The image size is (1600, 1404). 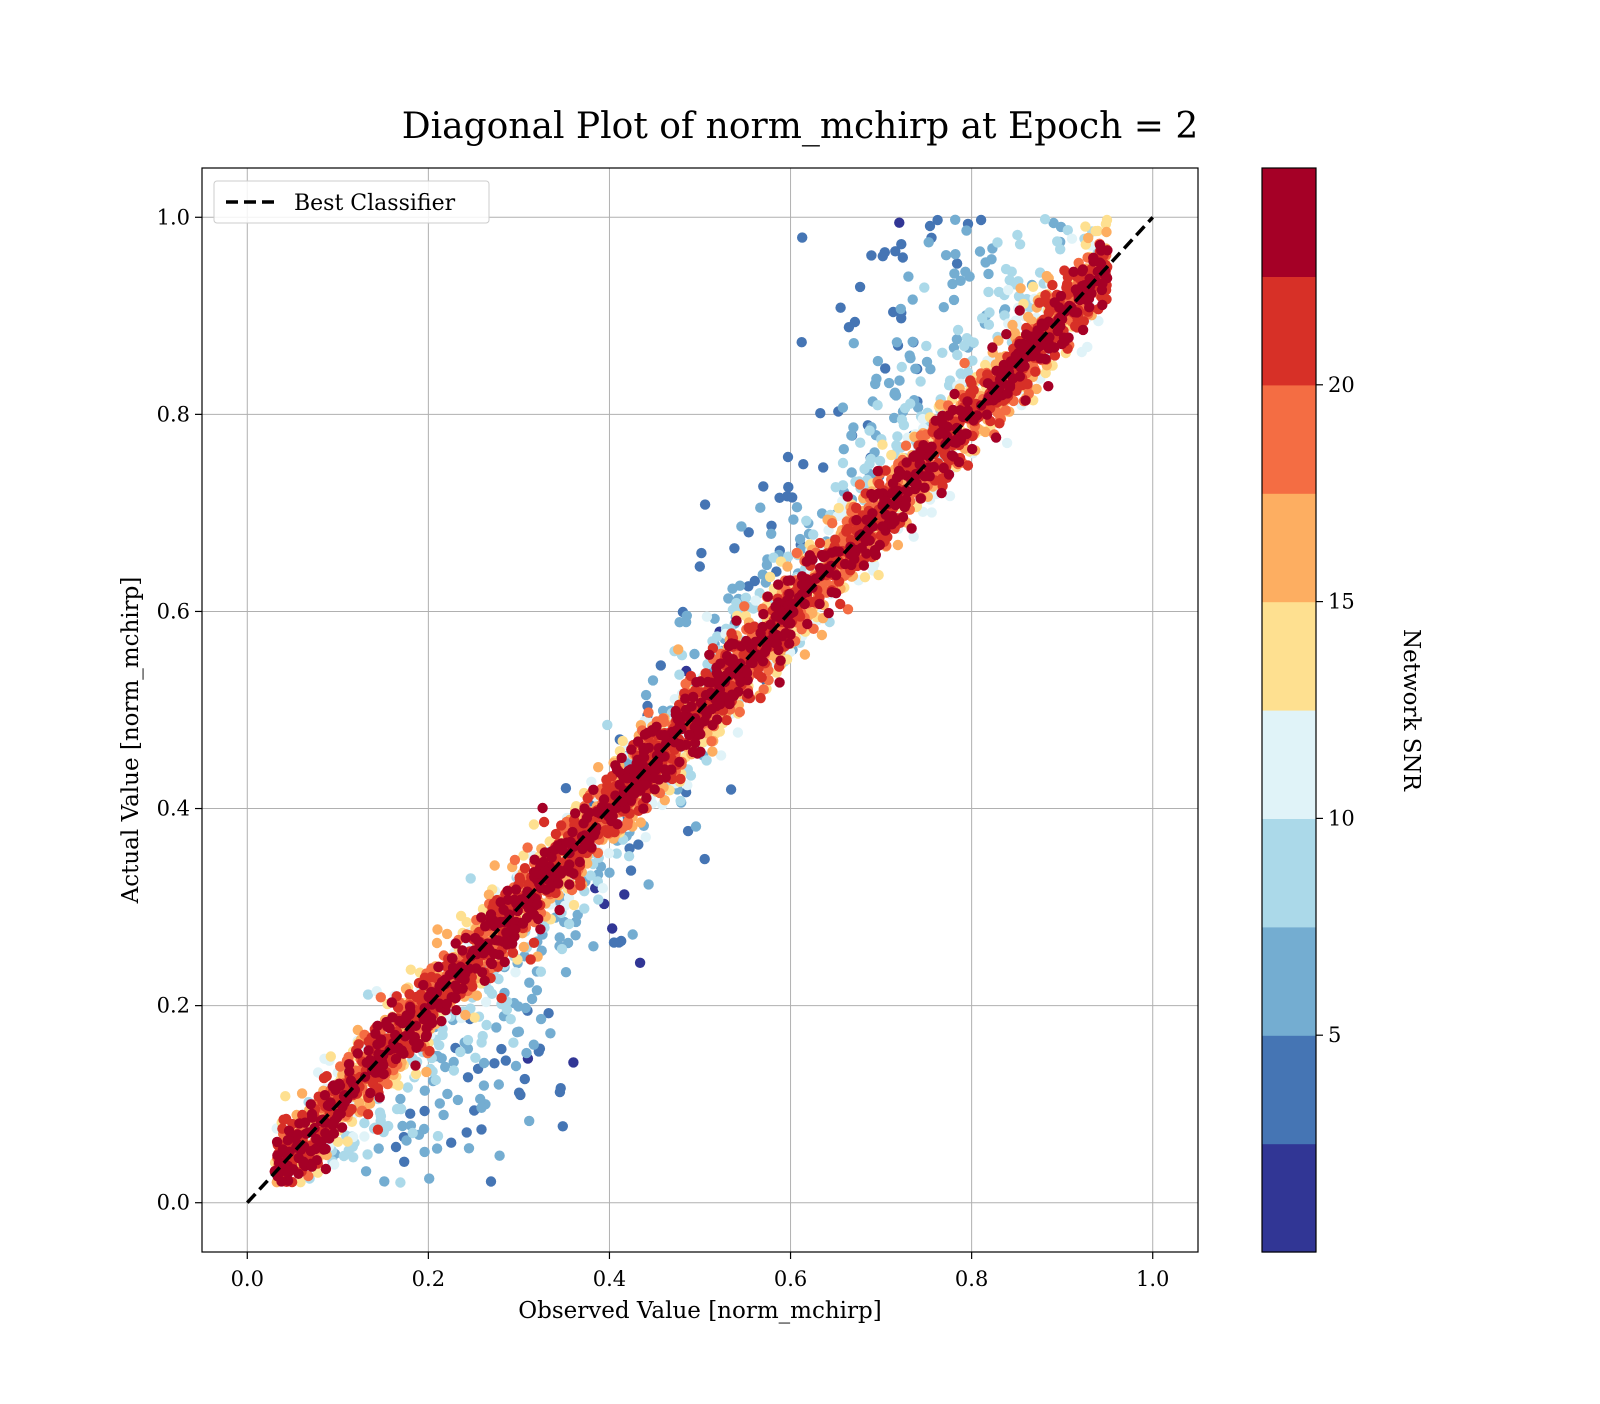 I want to click on x-tick-label: 0.6, so click(x=790, y=1279).